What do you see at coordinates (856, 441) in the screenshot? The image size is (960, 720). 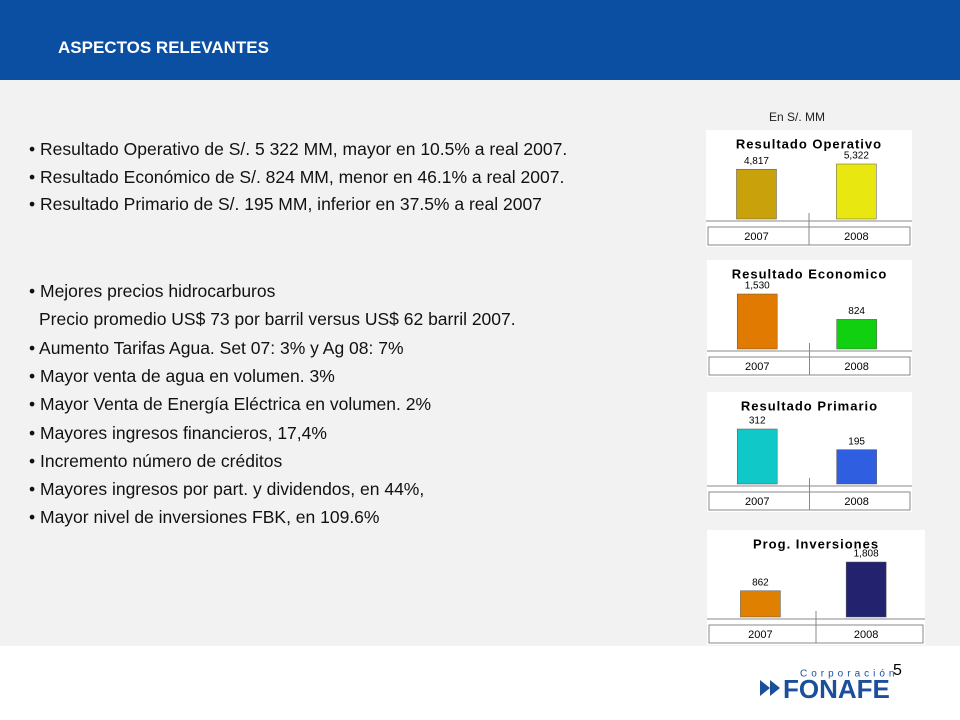 I see `value-label: 195` at bounding box center [856, 441].